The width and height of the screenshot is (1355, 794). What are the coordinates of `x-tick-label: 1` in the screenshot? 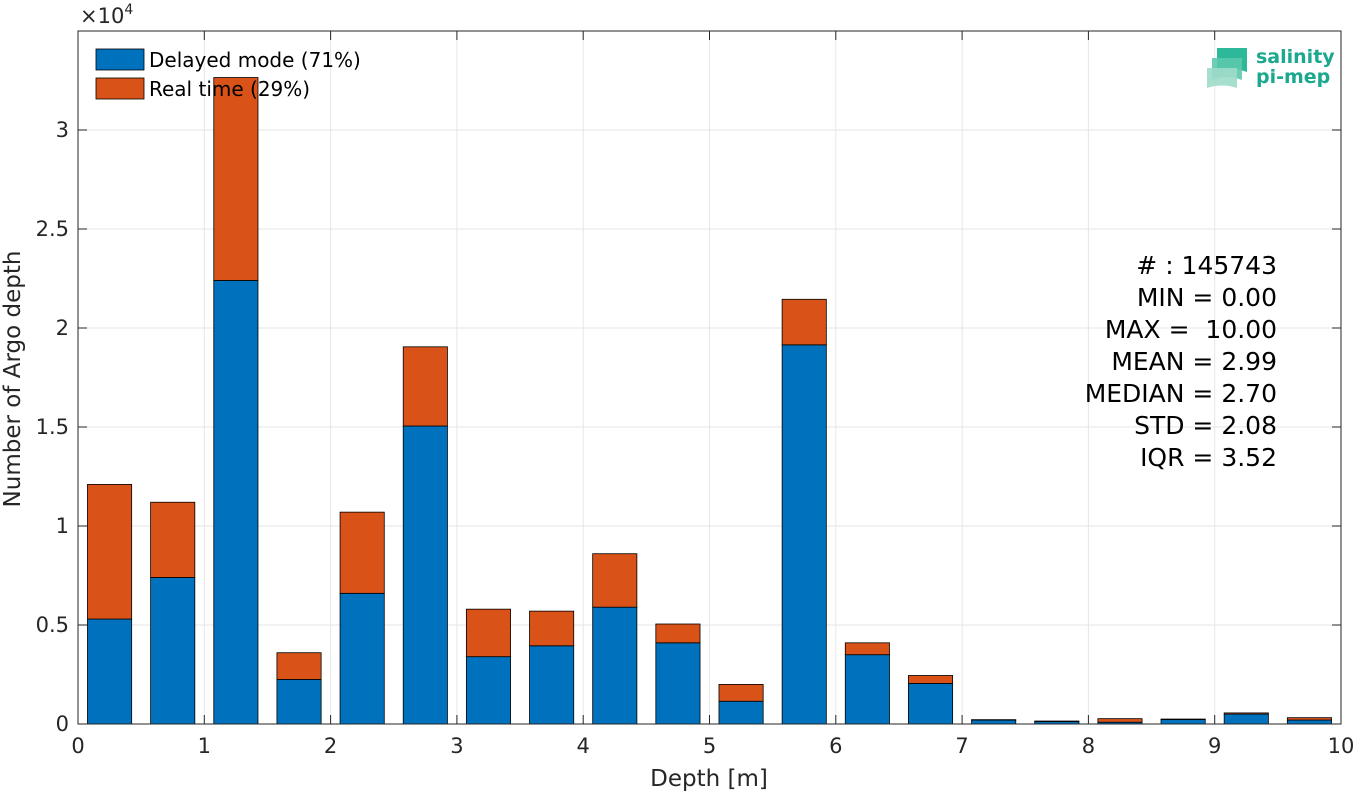 It's located at (204, 746).